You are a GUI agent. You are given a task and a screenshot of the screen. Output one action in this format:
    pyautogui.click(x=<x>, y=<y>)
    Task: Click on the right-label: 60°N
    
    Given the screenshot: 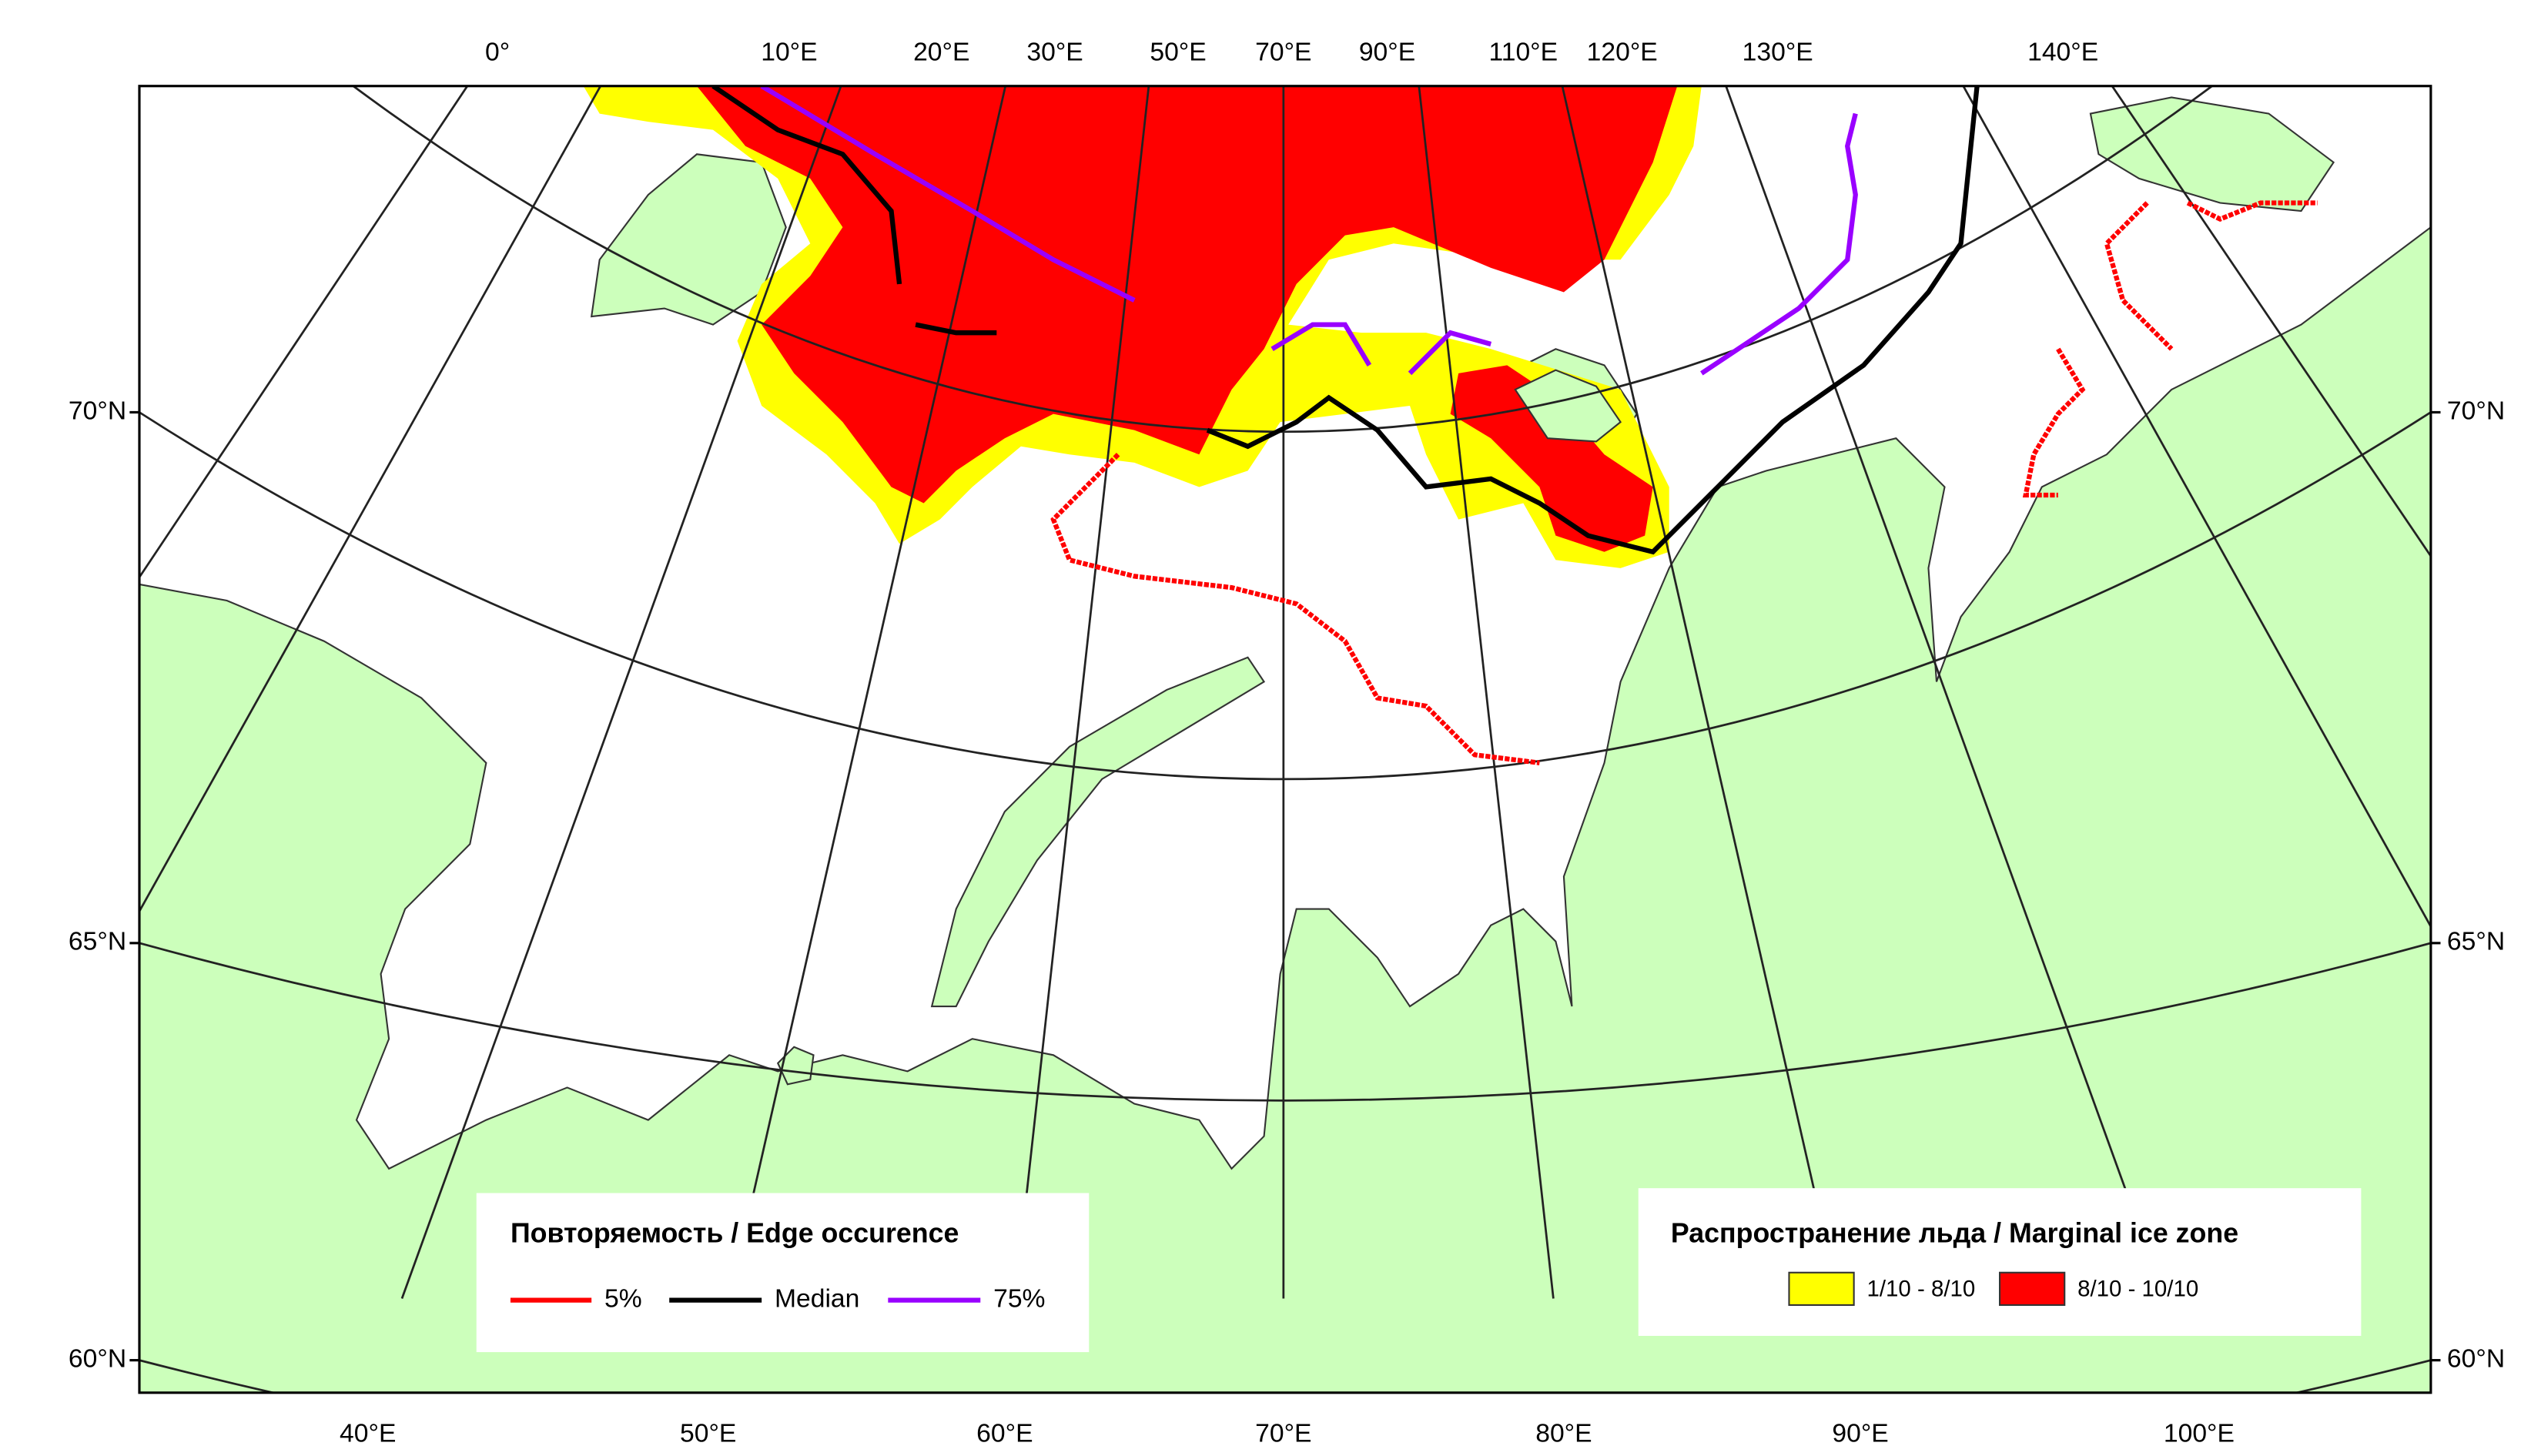 What is the action you would take?
    pyautogui.click(x=2476, y=1359)
    